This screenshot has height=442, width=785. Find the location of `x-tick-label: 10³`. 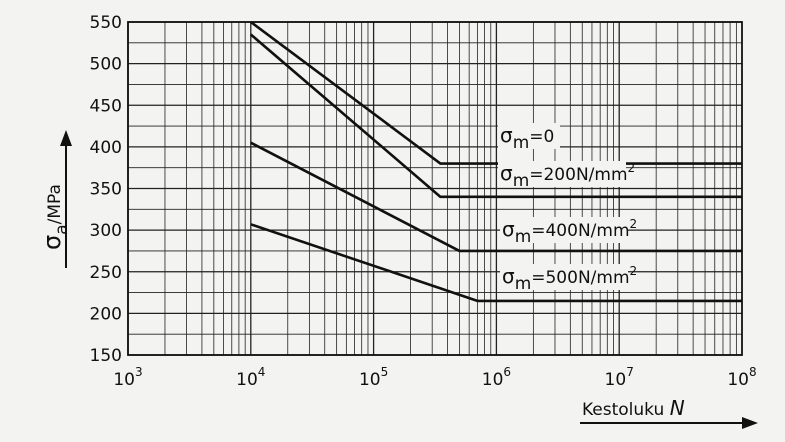

x-tick-label: 10³ is located at coordinates (127, 377).